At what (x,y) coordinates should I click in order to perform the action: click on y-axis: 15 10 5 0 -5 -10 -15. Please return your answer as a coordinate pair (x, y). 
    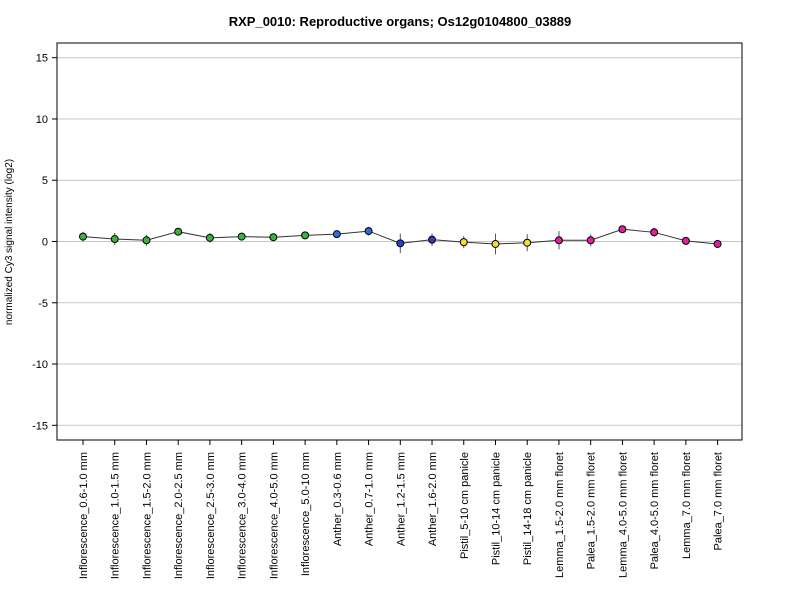
    Looking at the image, I should click on (44, 242).